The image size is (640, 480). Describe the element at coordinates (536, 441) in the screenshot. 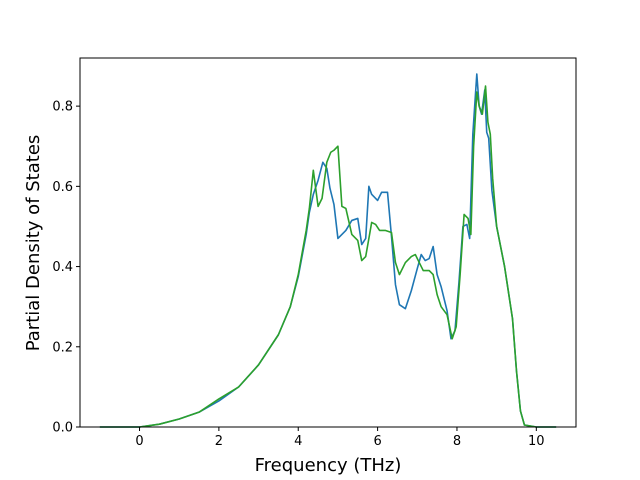

I see `x-tick-label: 10` at that location.